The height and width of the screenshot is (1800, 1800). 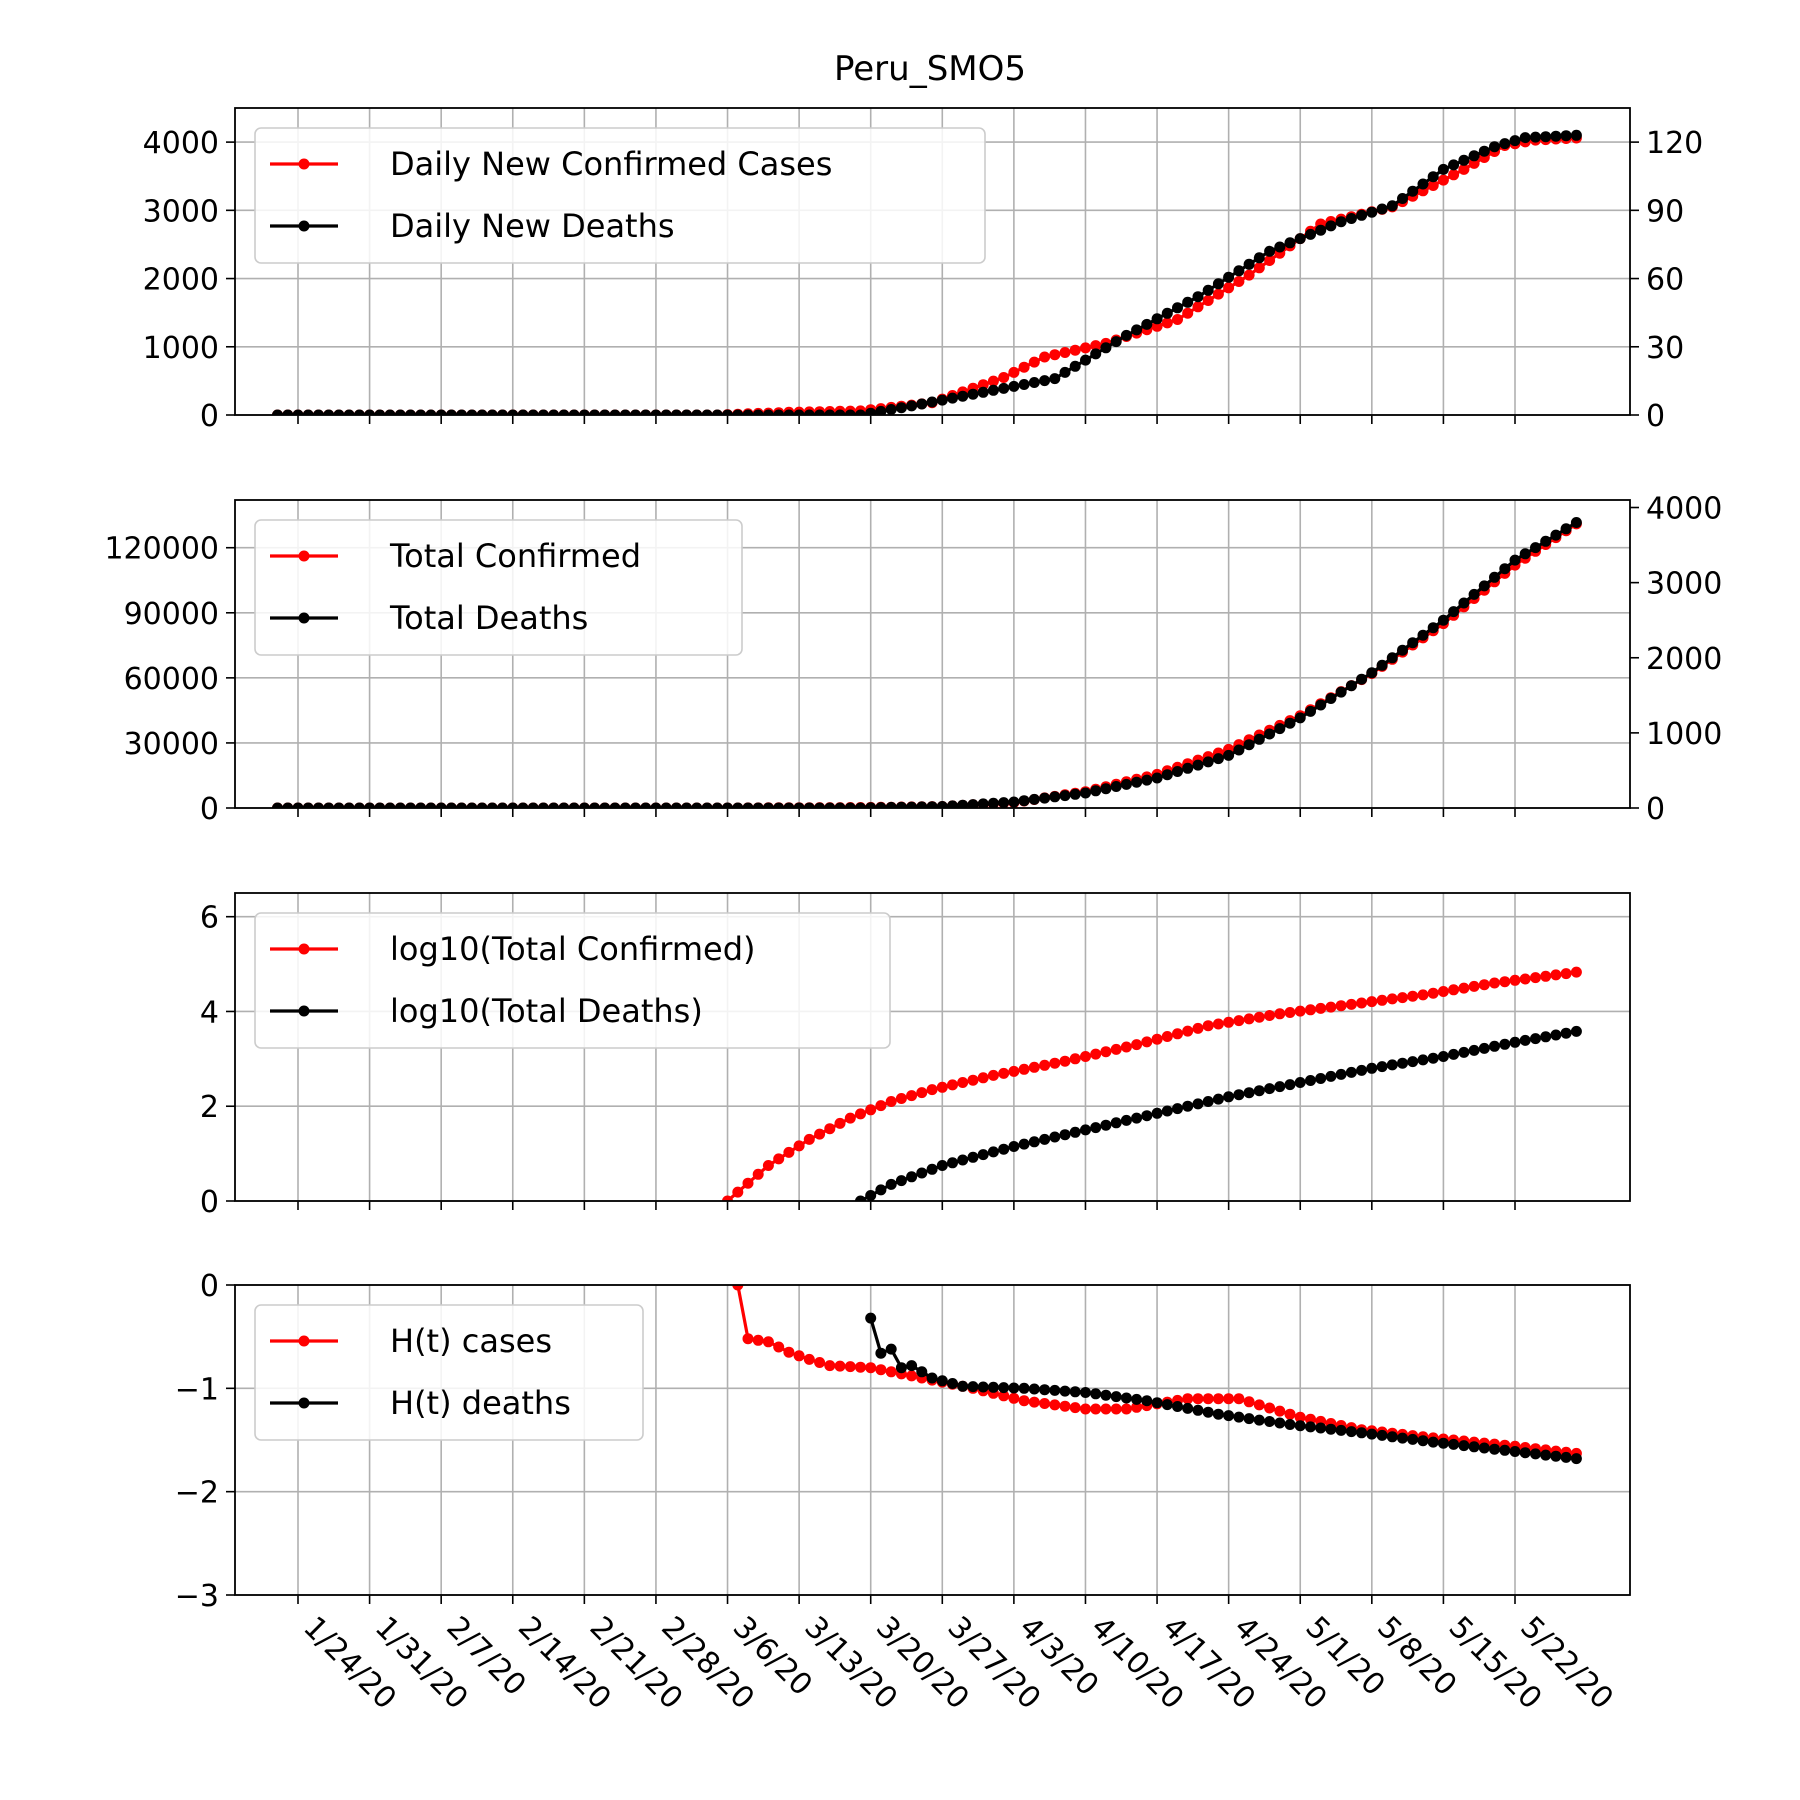 I want to click on legend: H(t) cases H(t) deaths, so click(x=449, y=1372).